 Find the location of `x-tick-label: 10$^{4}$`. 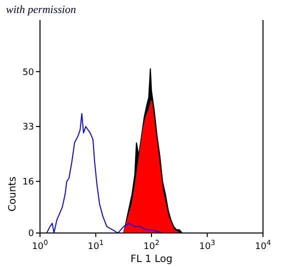

x-tick-label: 10$^{4}$ is located at coordinates (263, 245).